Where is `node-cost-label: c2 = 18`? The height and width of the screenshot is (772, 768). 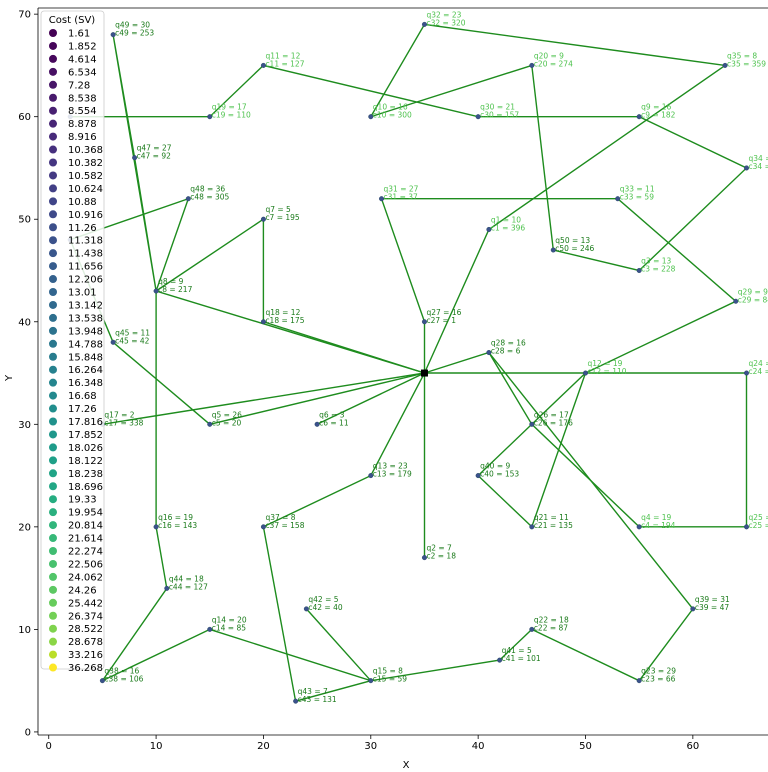
node-cost-label: c2 = 18 is located at coordinates (441, 556).